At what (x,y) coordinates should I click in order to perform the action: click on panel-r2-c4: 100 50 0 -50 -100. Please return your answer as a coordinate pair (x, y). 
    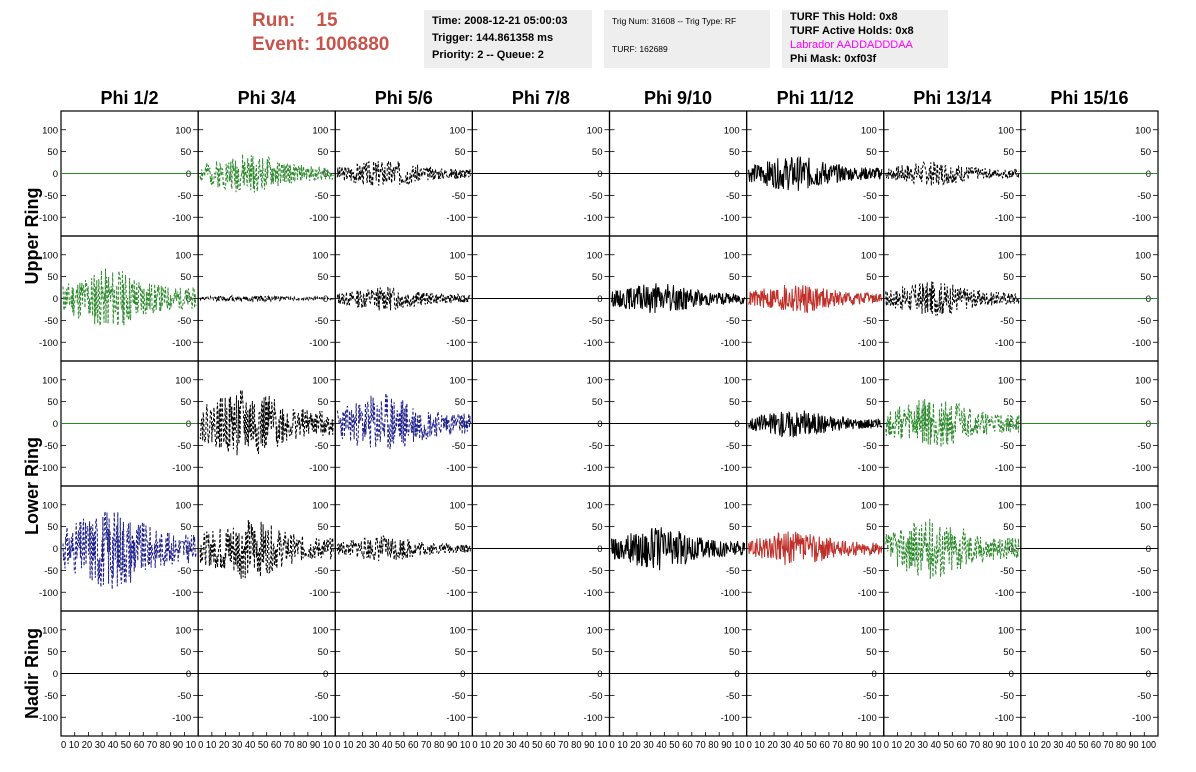
    Looking at the image, I should click on (541, 298).